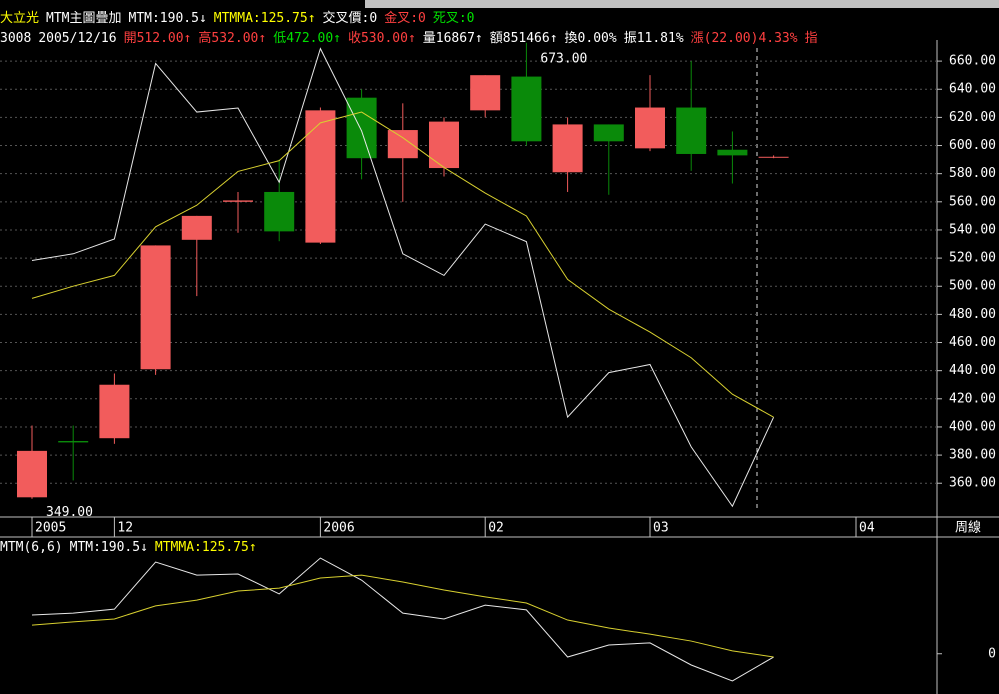 Image resolution: width=999 pixels, height=694 pixels. Describe the element at coordinates (972, 117) in the screenshot. I see `y-tick-label: 620.00` at that location.